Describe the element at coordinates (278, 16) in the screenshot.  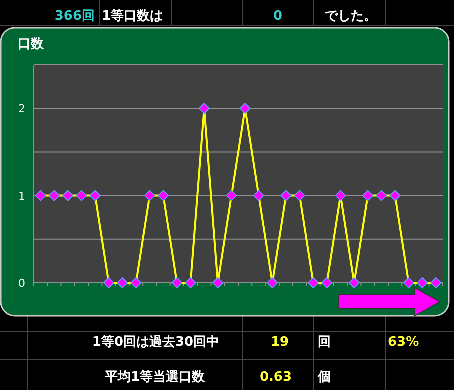
I see `text: 0` at that location.